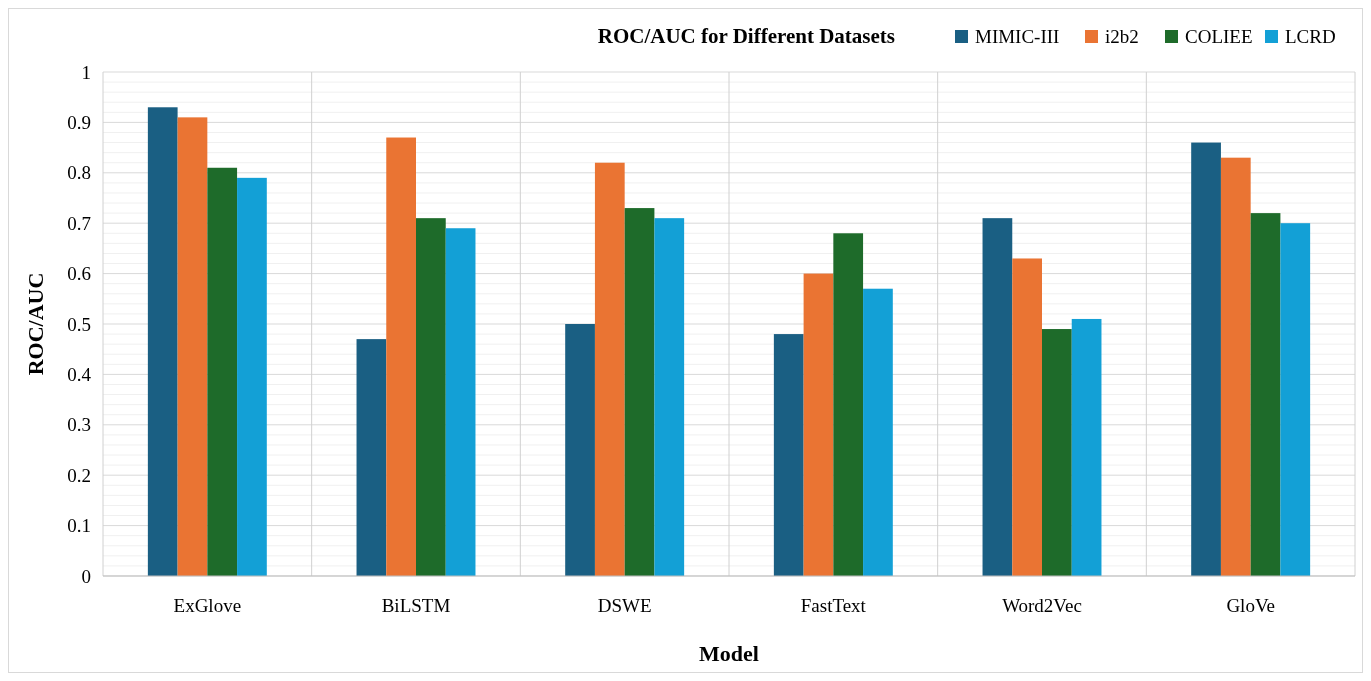  What do you see at coordinates (35, 324) in the screenshot?
I see `y-axis-title: ROC/AUC` at bounding box center [35, 324].